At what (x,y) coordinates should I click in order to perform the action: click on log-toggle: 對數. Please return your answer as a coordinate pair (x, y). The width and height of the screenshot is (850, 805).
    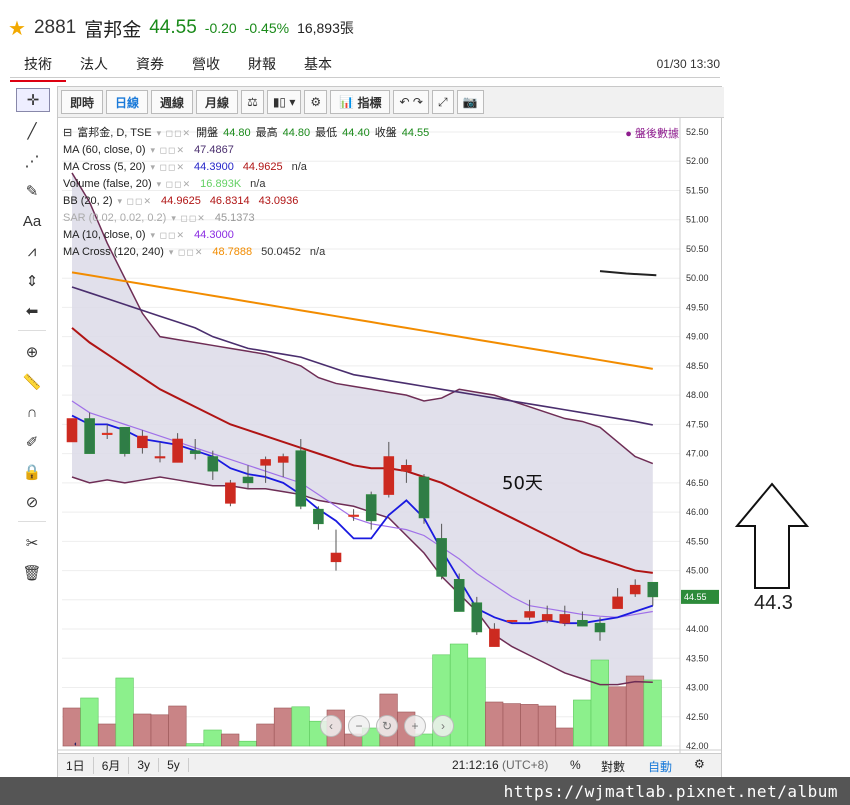
    Looking at the image, I should click on (613, 767).